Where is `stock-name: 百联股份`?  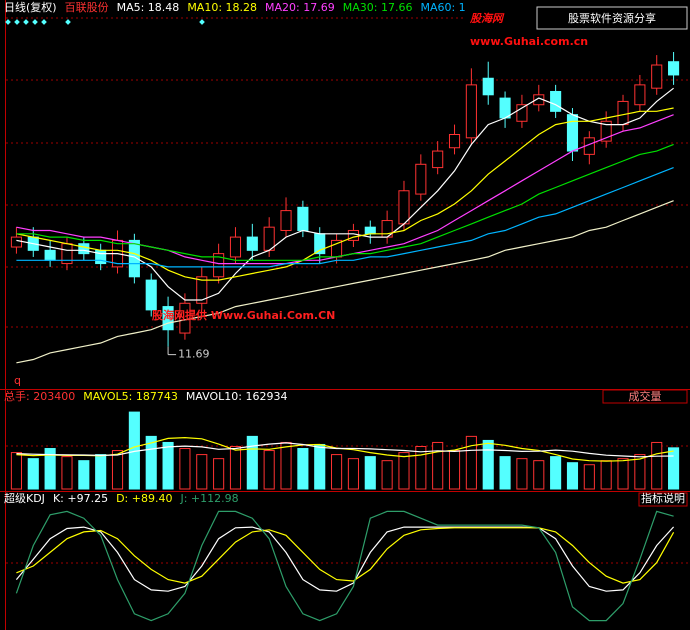
stock-name: 百联股份 is located at coordinates (87, 7).